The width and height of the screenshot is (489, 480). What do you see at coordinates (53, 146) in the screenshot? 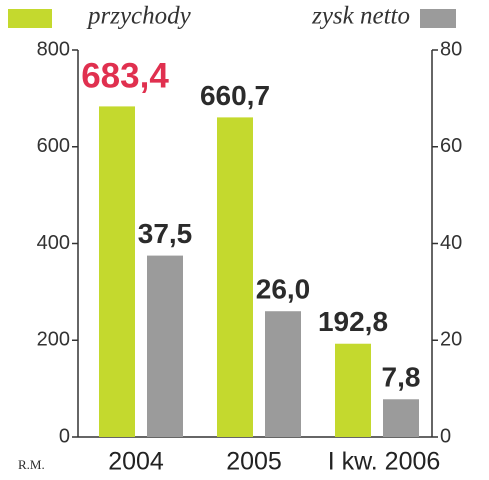
I see `y-tick-label: 600` at bounding box center [53, 146].